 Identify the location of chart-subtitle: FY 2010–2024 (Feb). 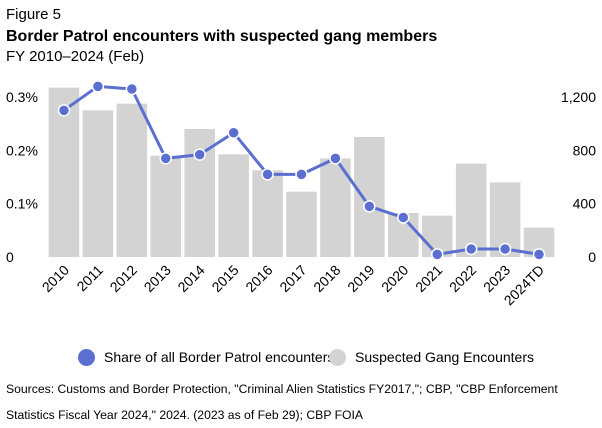
(75, 56).